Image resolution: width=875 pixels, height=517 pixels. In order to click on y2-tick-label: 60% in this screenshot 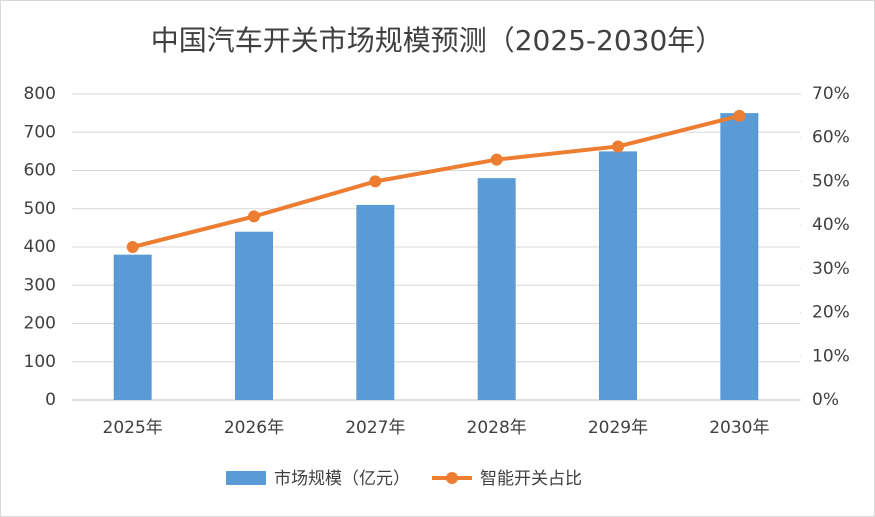, I will do `click(831, 138)`.